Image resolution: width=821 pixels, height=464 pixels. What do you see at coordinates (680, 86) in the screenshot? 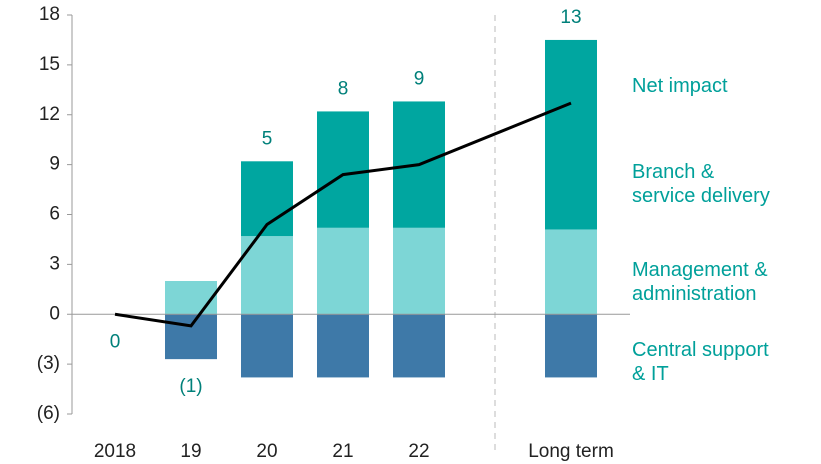
I see `legend-label: Net impact` at bounding box center [680, 86].